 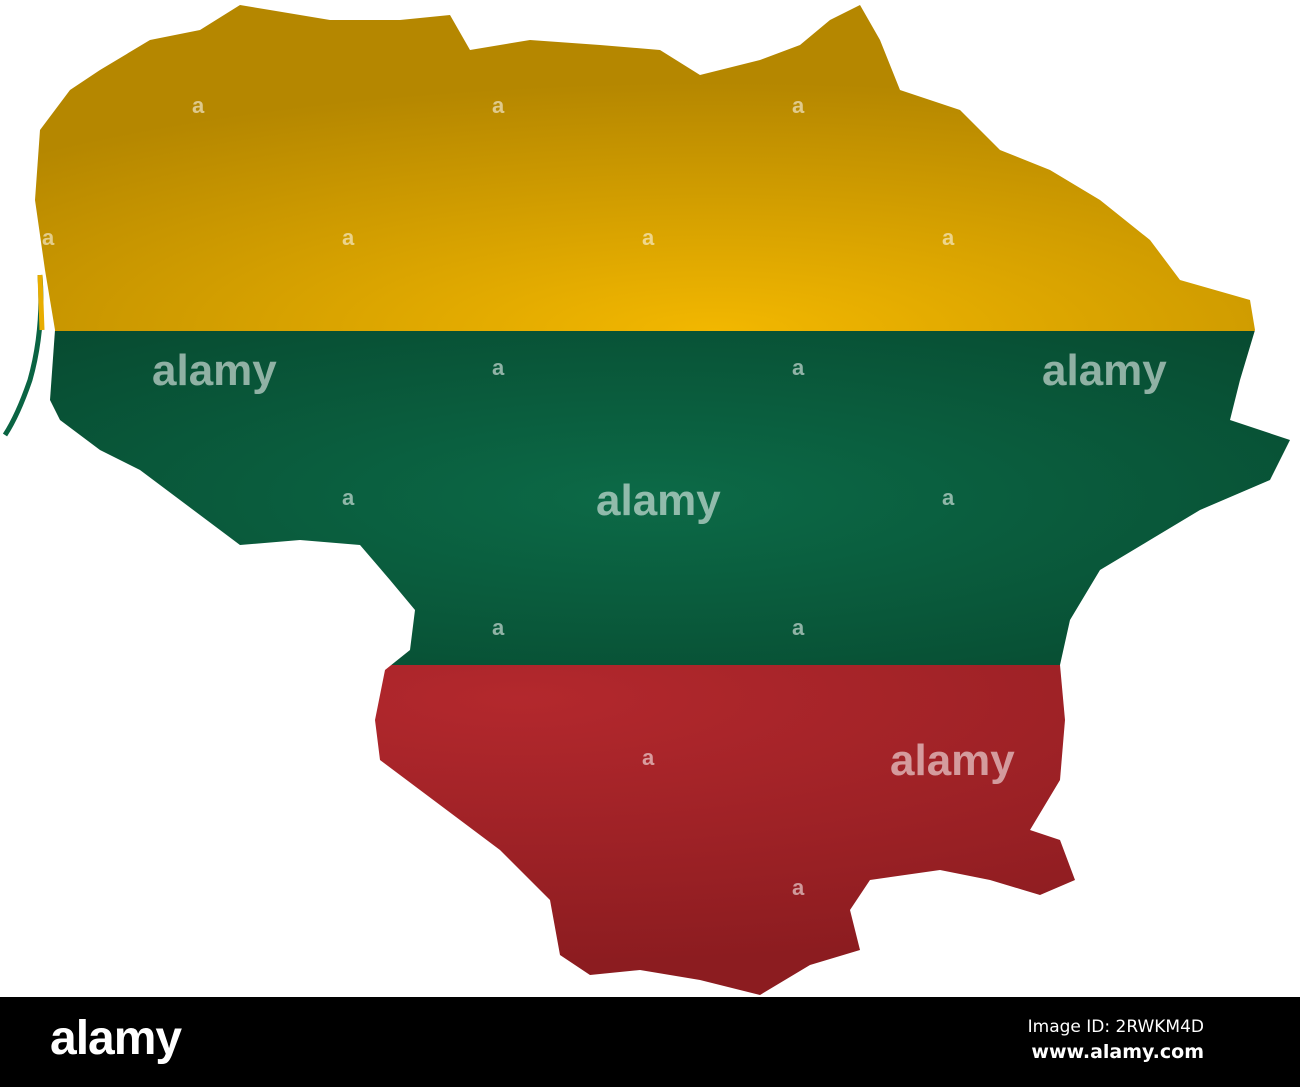 I want to click on curonian-spit, so click(x=23, y=355).